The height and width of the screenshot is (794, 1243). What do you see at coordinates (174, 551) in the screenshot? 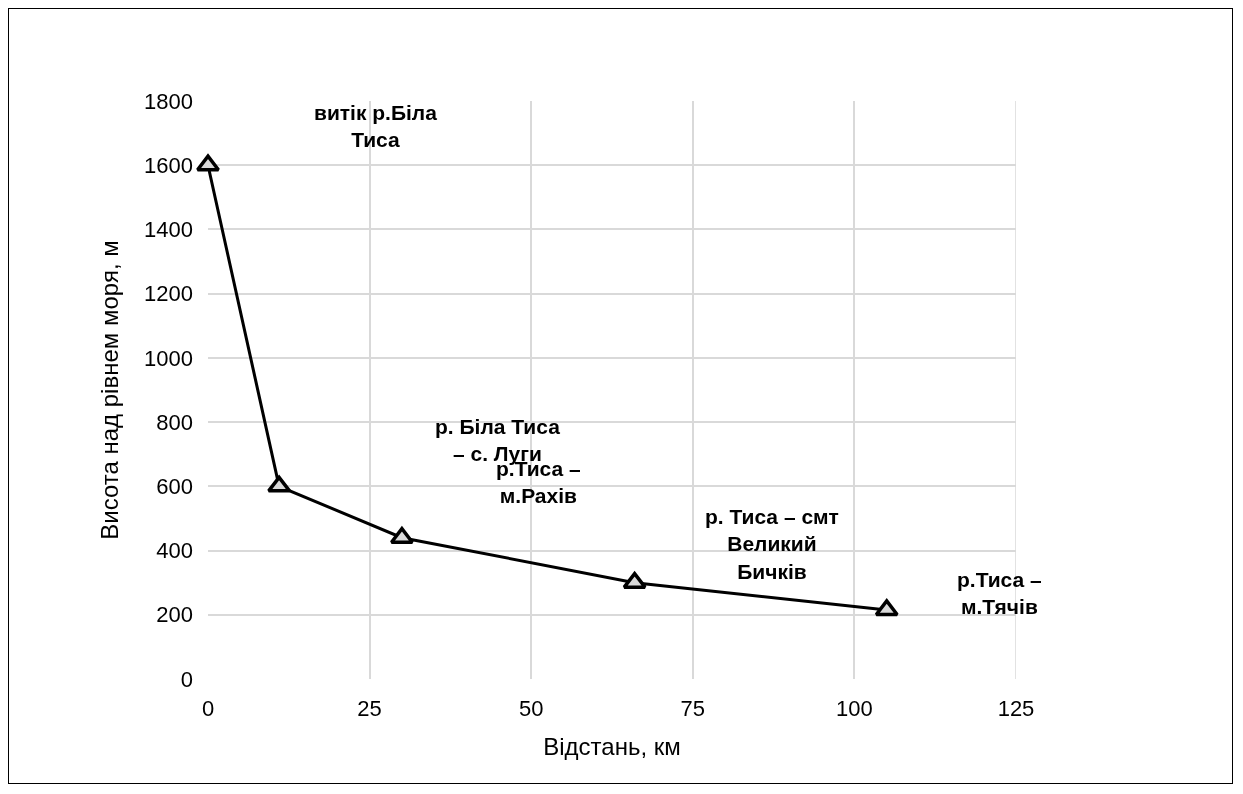
I see `y-tick-label: 400` at bounding box center [174, 551].